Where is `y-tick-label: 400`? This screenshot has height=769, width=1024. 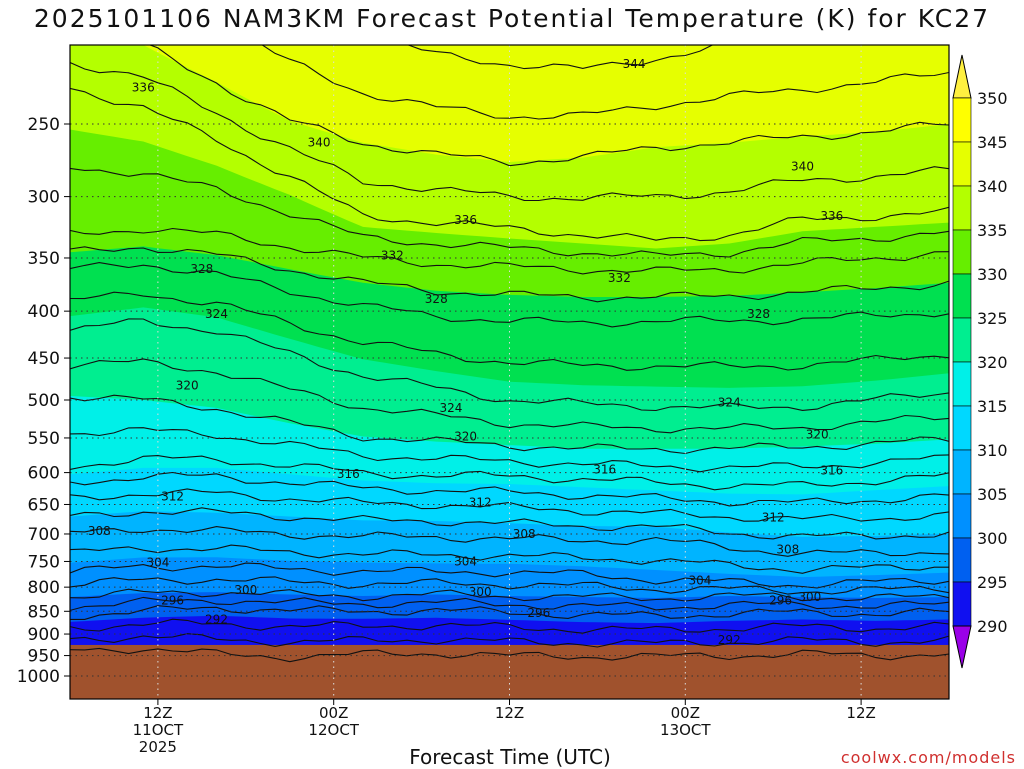
y-tick-label: 400 is located at coordinates (44, 312).